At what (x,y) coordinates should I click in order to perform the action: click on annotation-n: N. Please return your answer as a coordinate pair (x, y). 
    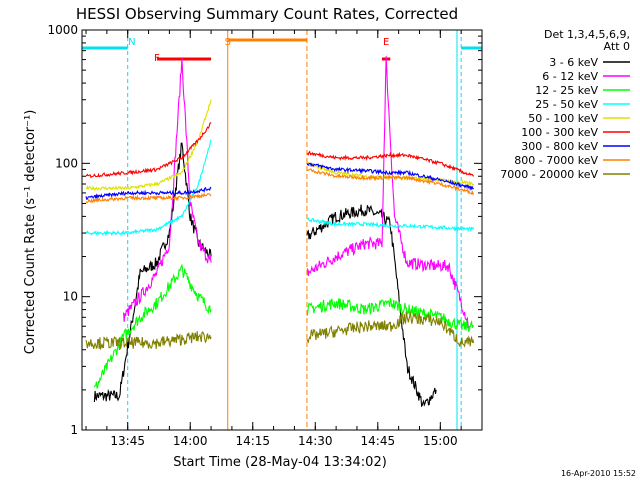
    Looking at the image, I should click on (131, 42).